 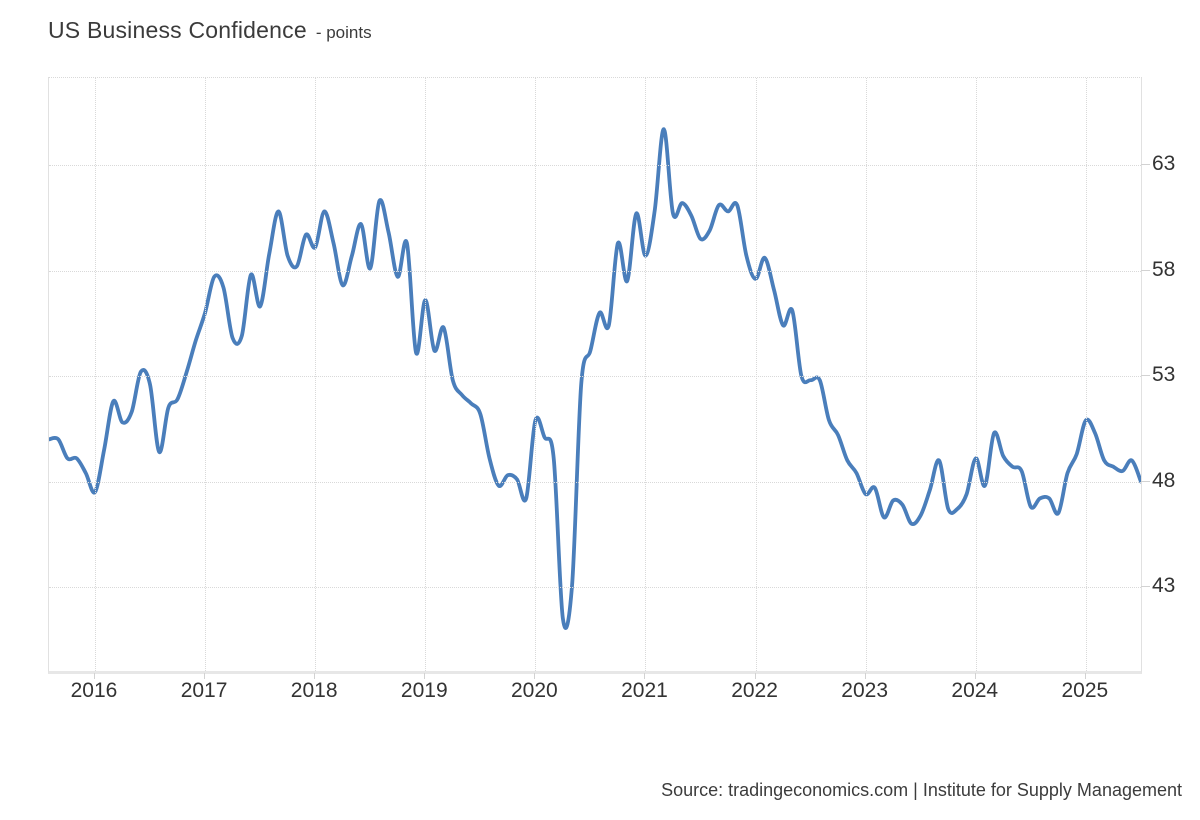 What do you see at coordinates (316, 374) in the screenshot?
I see `gridline-x-2018` at bounding box center [316, 374].